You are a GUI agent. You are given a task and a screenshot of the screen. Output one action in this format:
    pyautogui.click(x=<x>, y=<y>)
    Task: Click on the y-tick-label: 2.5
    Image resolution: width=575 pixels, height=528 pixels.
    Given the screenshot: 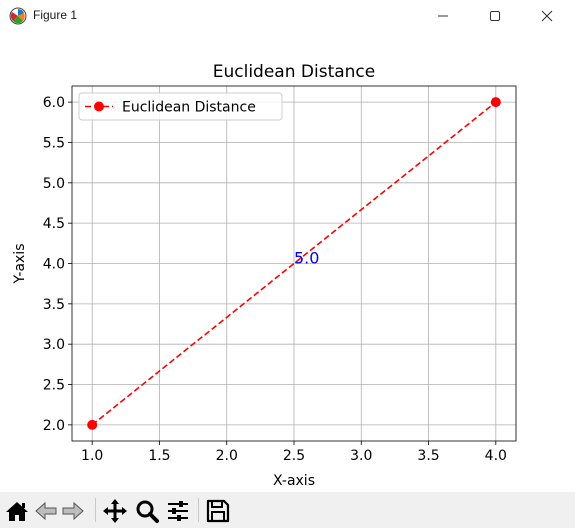 What is the action you would take?
    pyautogui.click(x=54, y=386)
    